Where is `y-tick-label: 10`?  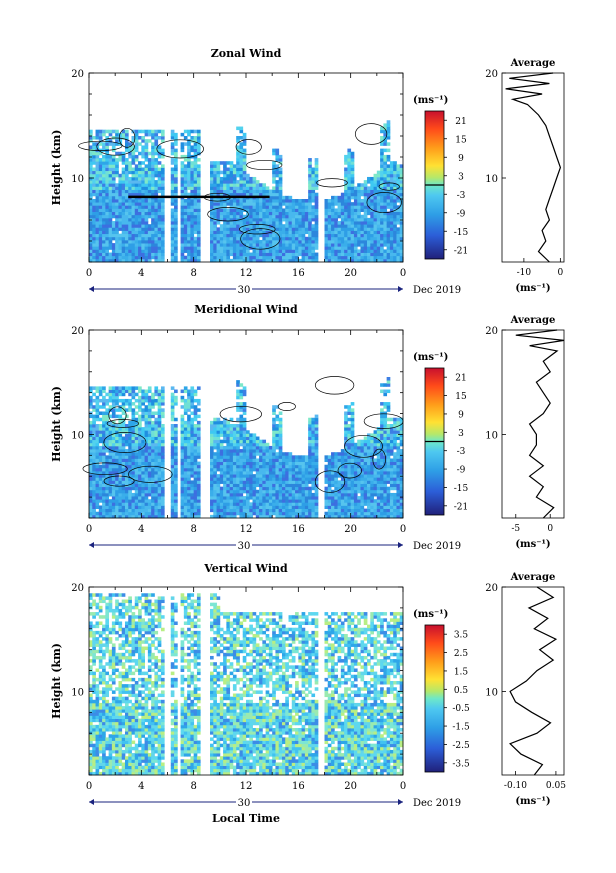 y-tick-label: 10 is located at coordinates (77, 179).